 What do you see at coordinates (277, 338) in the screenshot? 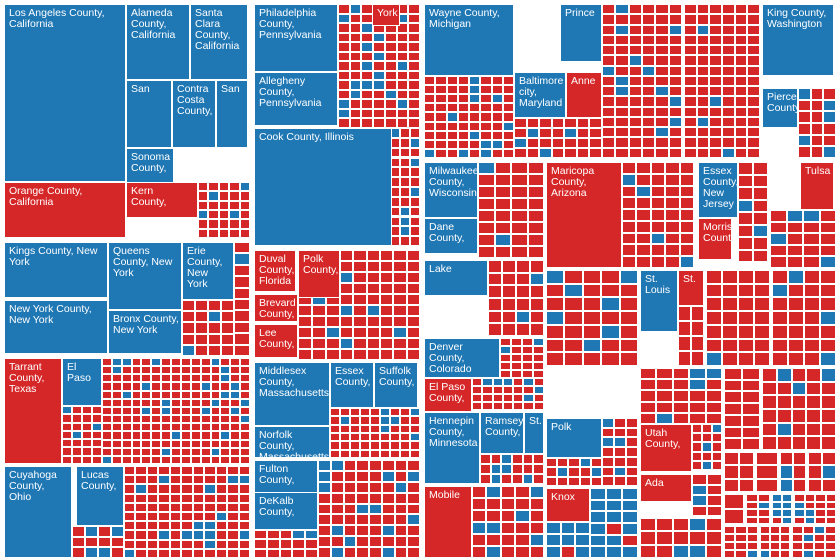
I see `county-label: Lee County,` at bounding box center [277, 338].